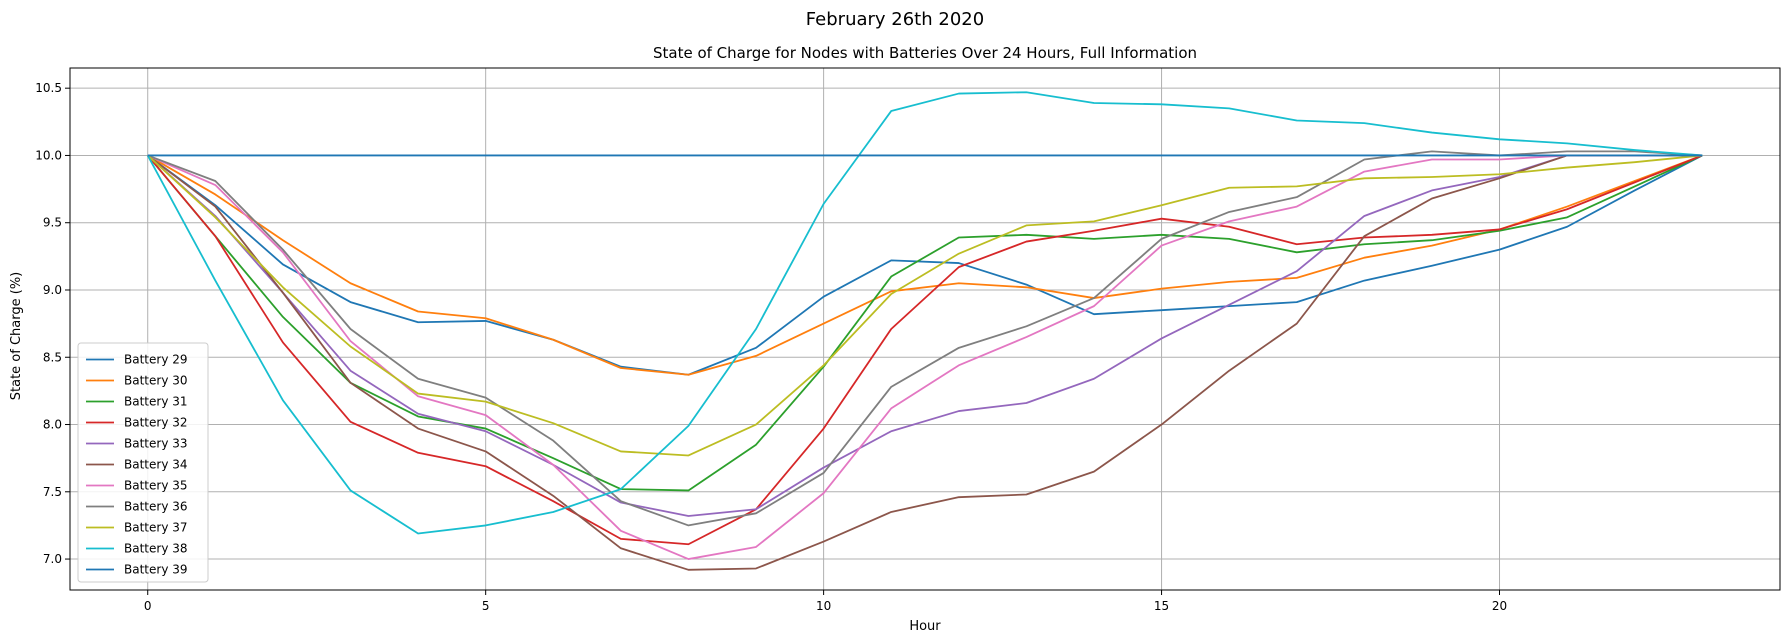  Describe the element at coordinates (156, 528) in the screenshot. I see `legend-label: Battery 37` at that location.